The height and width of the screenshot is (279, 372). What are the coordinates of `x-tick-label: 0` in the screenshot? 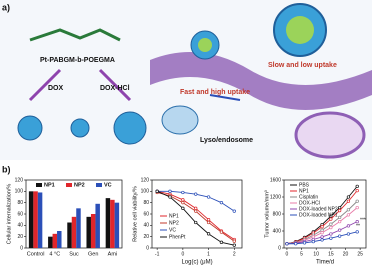 It's located at (287, 254).